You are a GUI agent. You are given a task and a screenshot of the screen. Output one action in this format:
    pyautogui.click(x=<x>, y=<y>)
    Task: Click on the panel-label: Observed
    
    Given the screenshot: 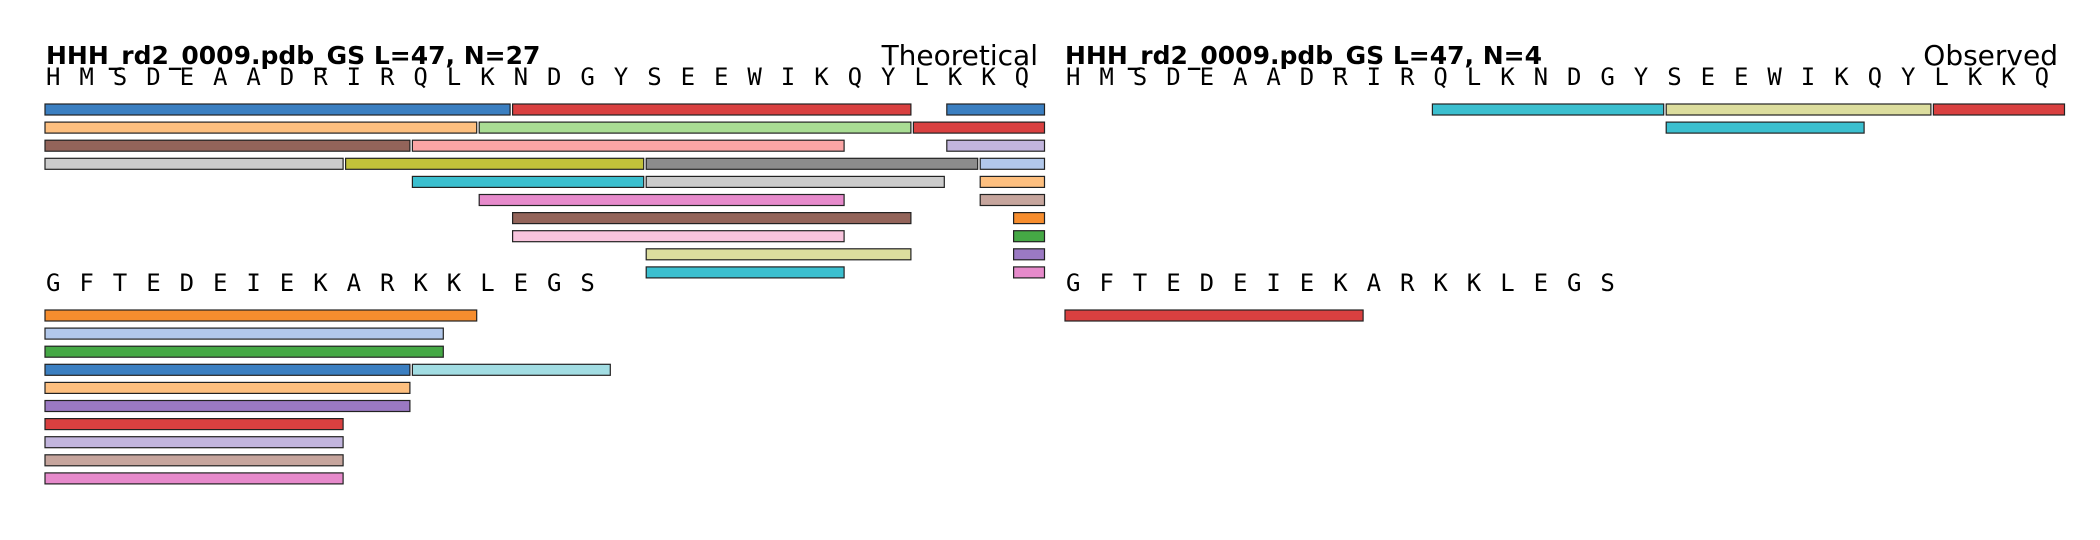 What is the action you would take?
    pyautogui.click(x=1990, y=55)
    